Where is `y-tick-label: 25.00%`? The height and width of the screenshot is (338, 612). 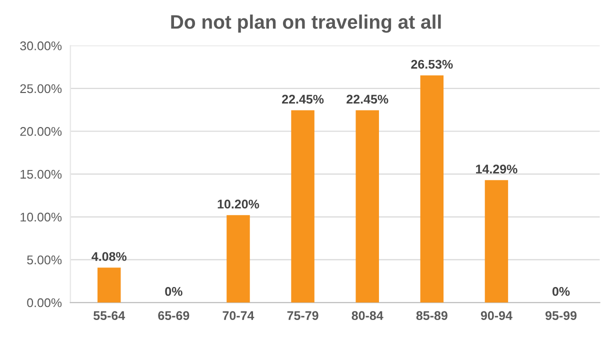
y-tick-label: 25.00% is located at coordinates (41, 89).